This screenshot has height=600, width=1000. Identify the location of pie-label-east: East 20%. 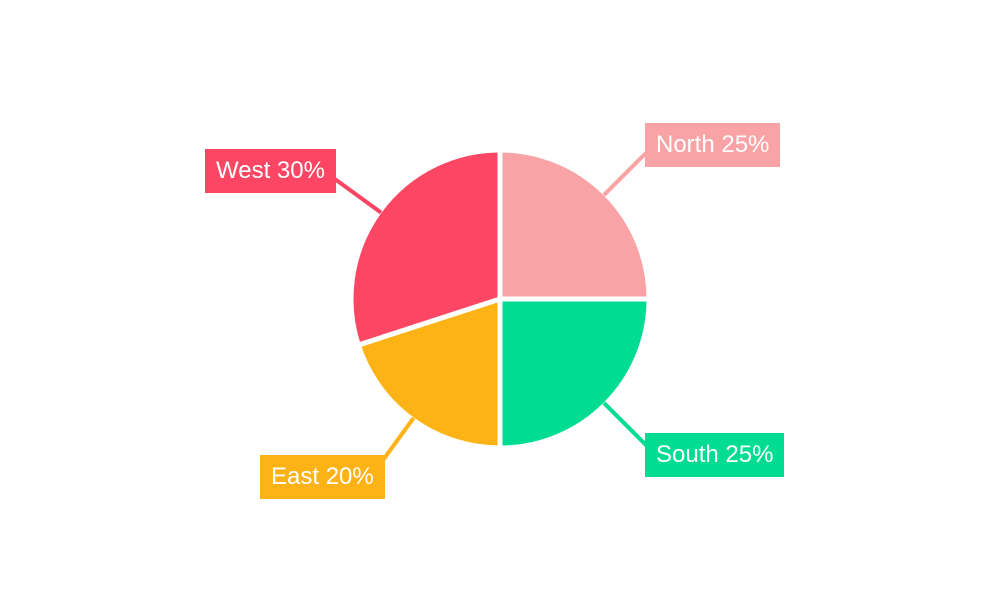
(322, 477).